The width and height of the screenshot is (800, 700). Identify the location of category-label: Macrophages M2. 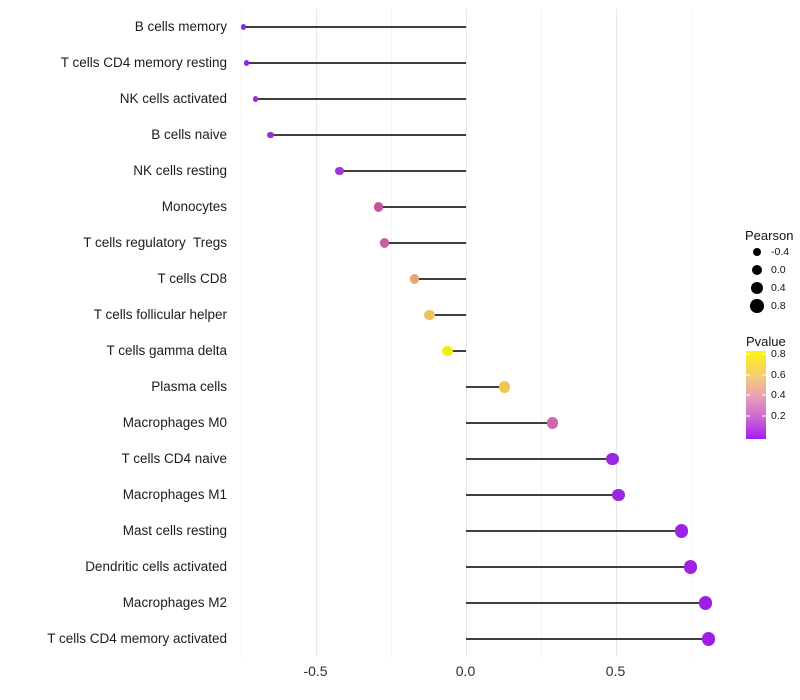
(174, 602).